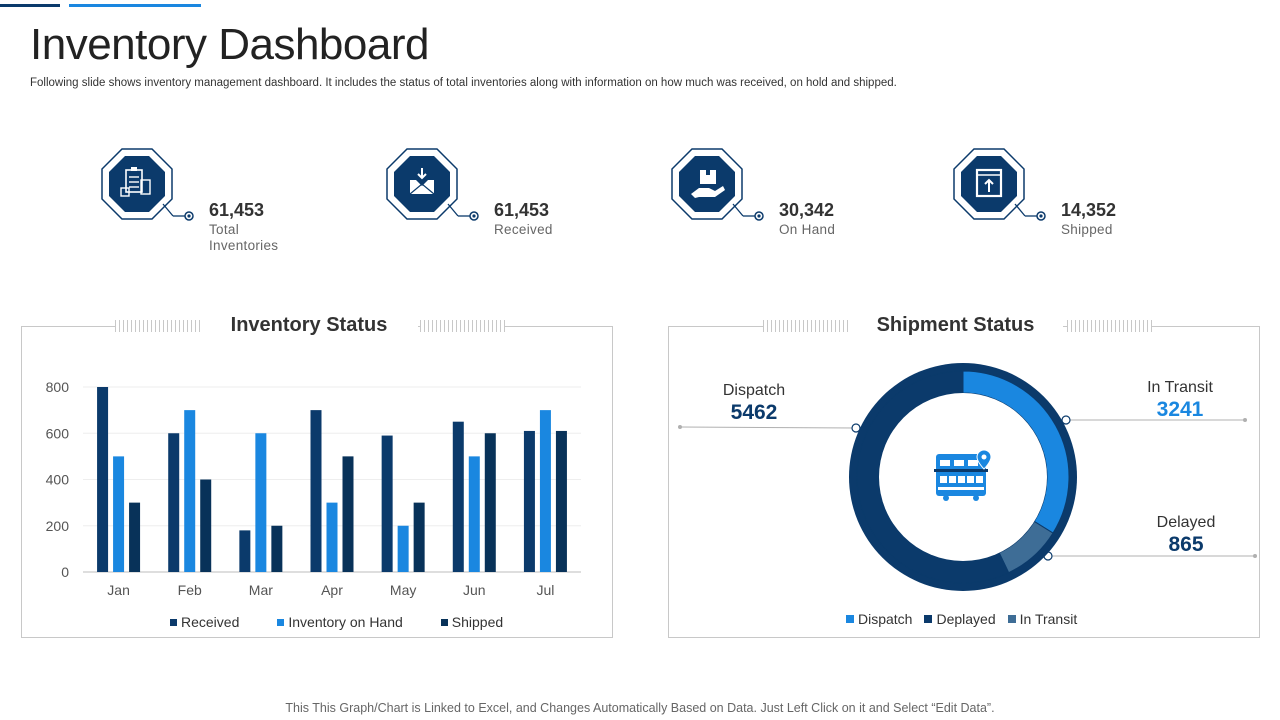  Describe the element at coordinates (173, 622) in the screenshot. I see `legend-swatch-received` at that location.